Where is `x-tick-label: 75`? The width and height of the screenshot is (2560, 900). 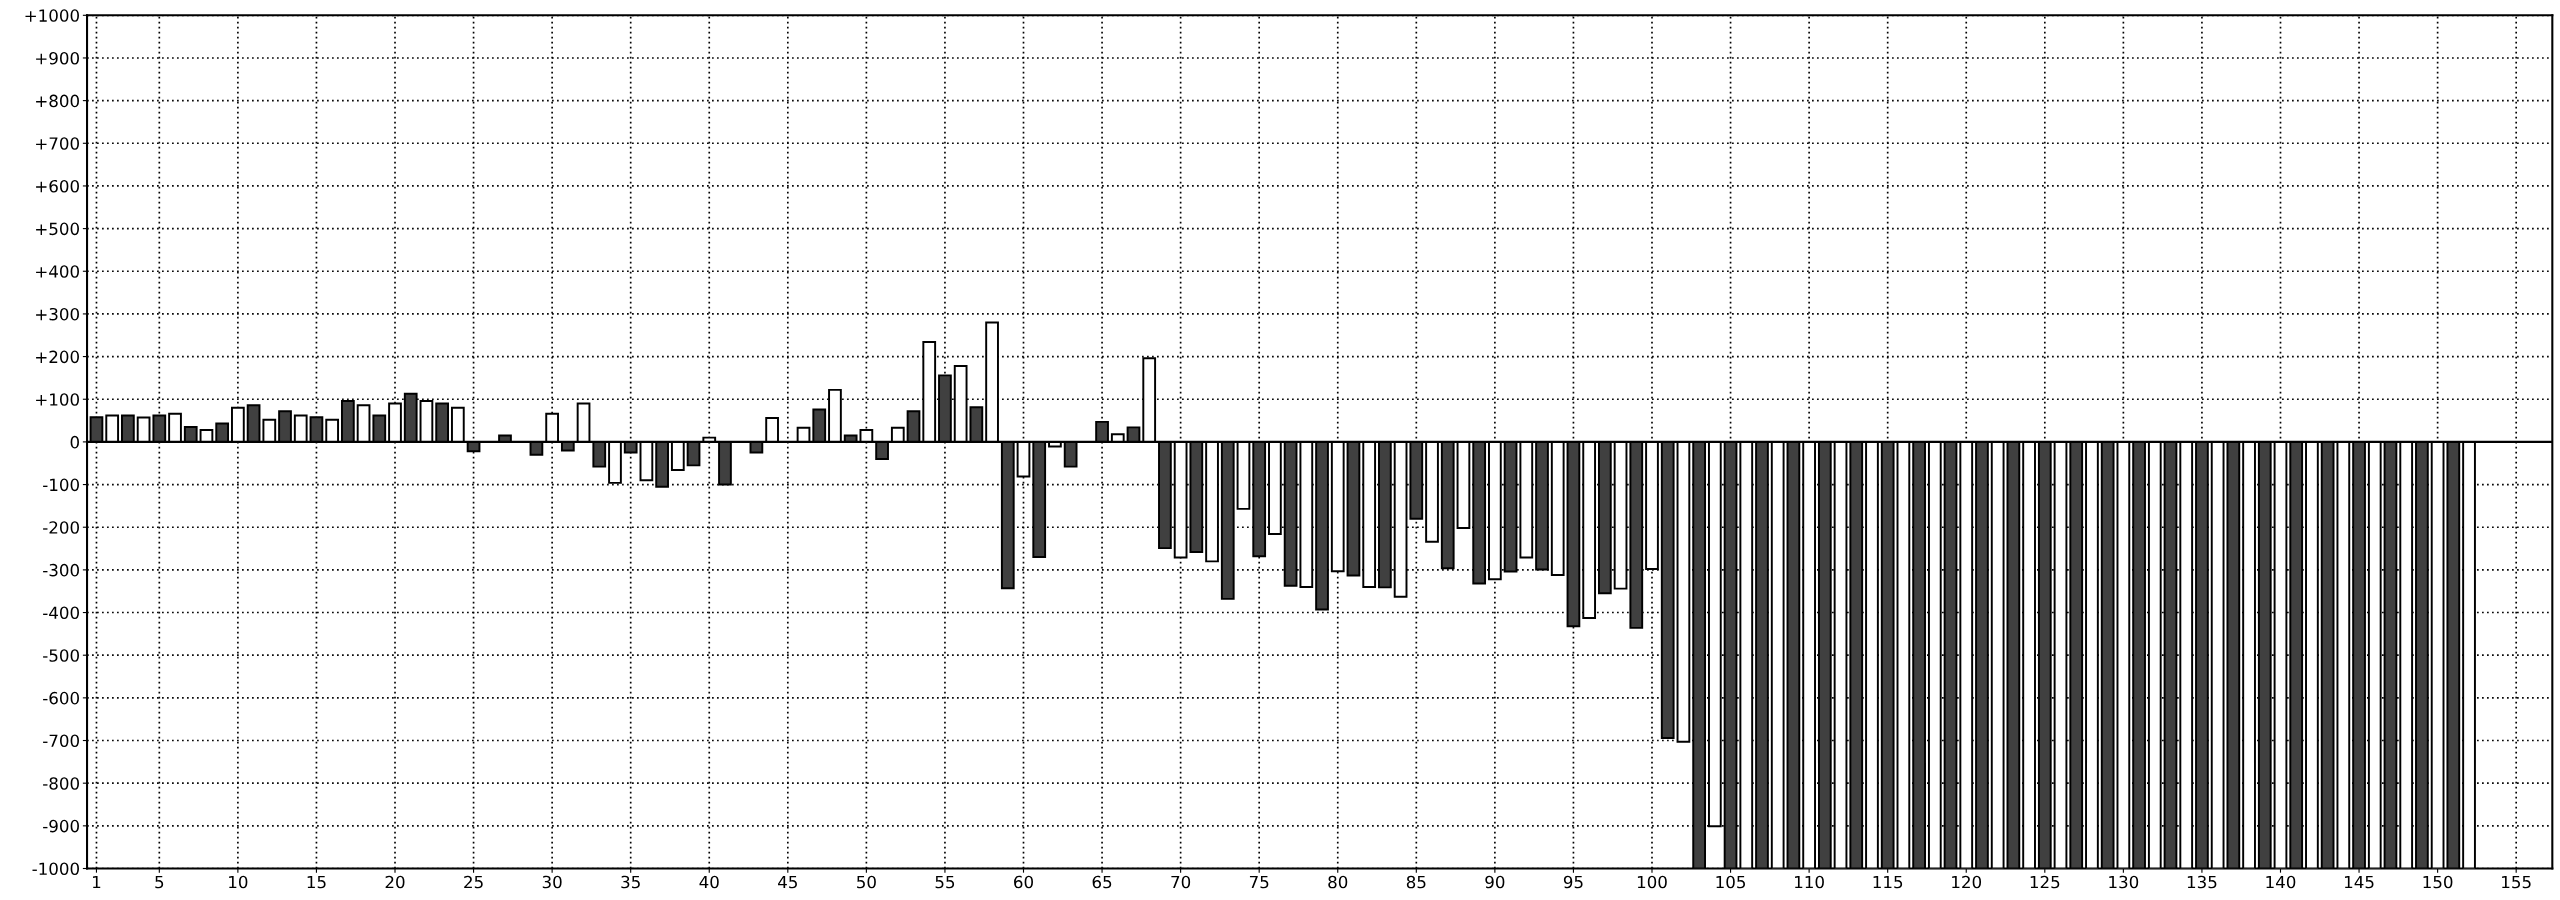
x-tick-label: 75 is located at coordinates (1259, 882).